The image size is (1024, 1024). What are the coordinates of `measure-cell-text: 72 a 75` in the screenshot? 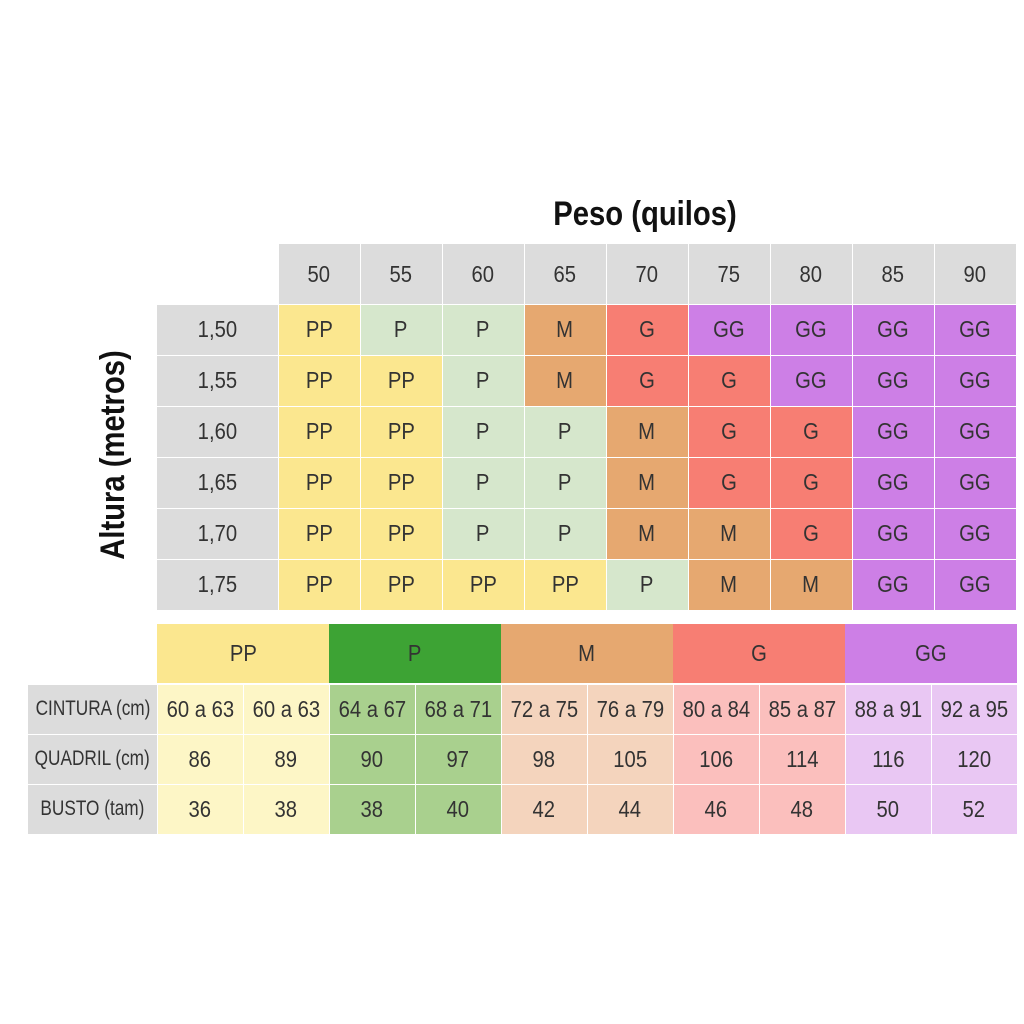 It's located at (544, 708).